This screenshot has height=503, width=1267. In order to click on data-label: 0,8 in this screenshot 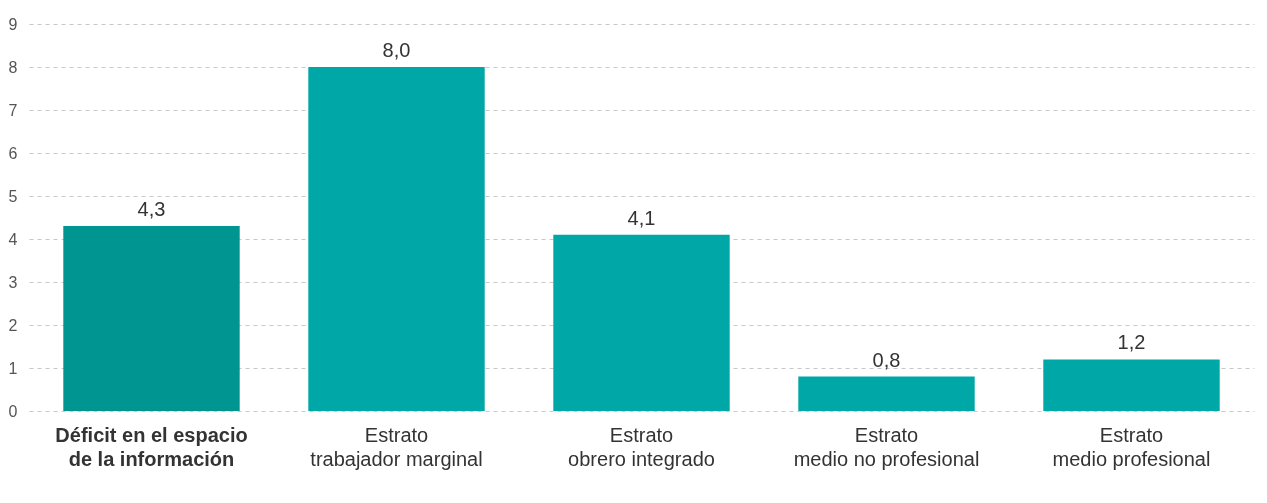, I will do `click(886, 359)`.